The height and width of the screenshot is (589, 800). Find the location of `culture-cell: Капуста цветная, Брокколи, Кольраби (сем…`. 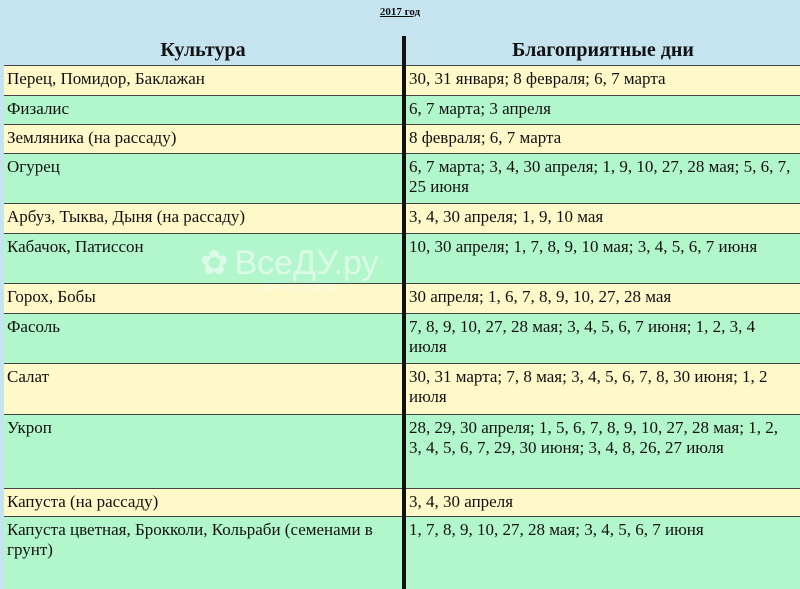

culture-cell: Капуста цветная, Брокколи, Кольраби (сем… is located at coordinates (190, 539).